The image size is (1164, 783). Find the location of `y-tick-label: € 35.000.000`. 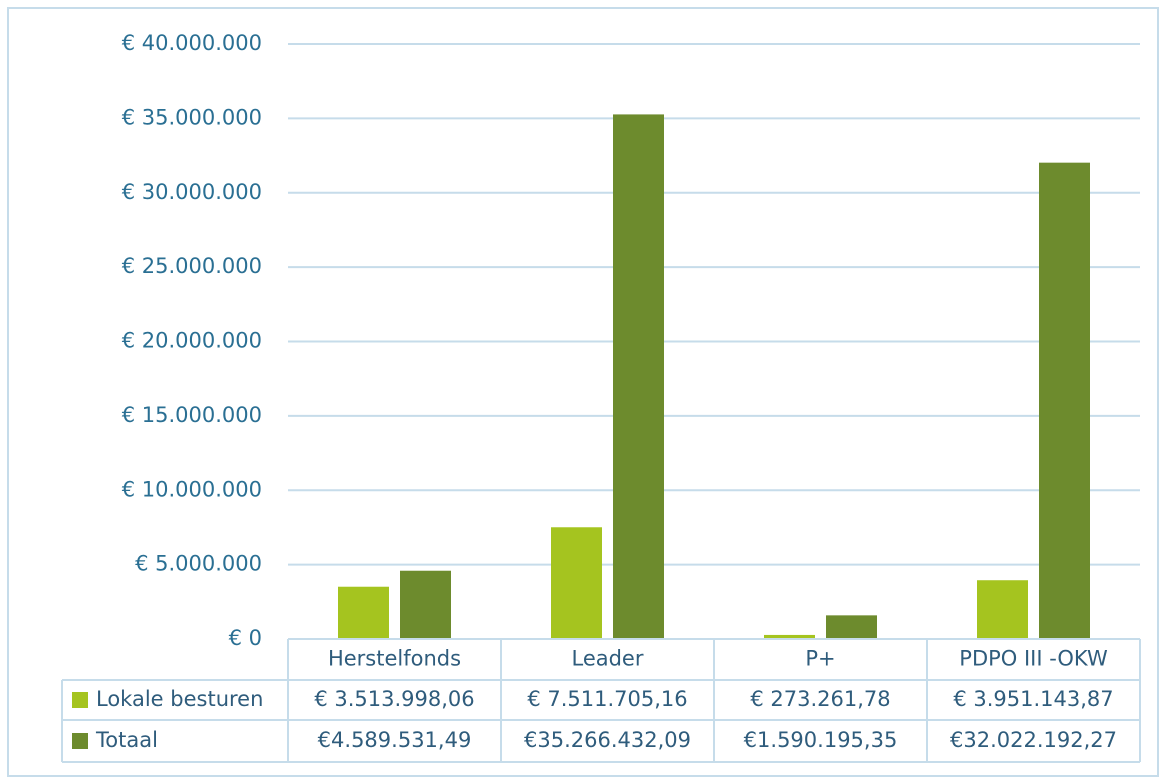

y-tick-label: € 35.000.000 is located at coordinates (192, 117).